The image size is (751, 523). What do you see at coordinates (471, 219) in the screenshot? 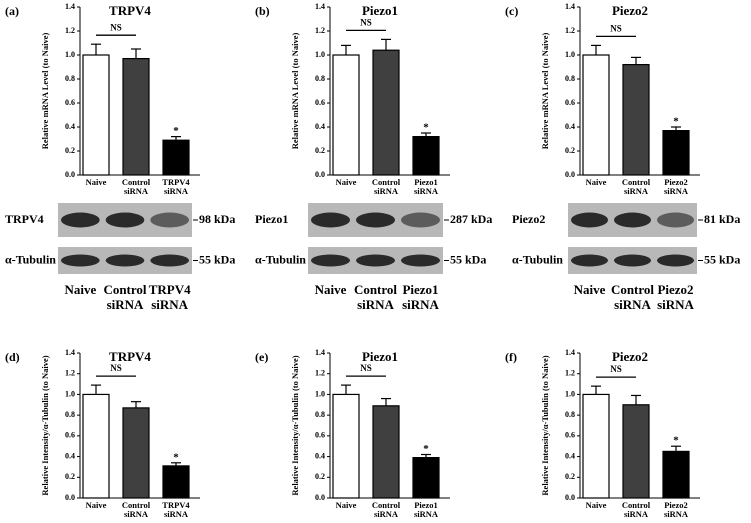
I see `blot-size-label: 287 kDa` at bounding box center [471, 219].